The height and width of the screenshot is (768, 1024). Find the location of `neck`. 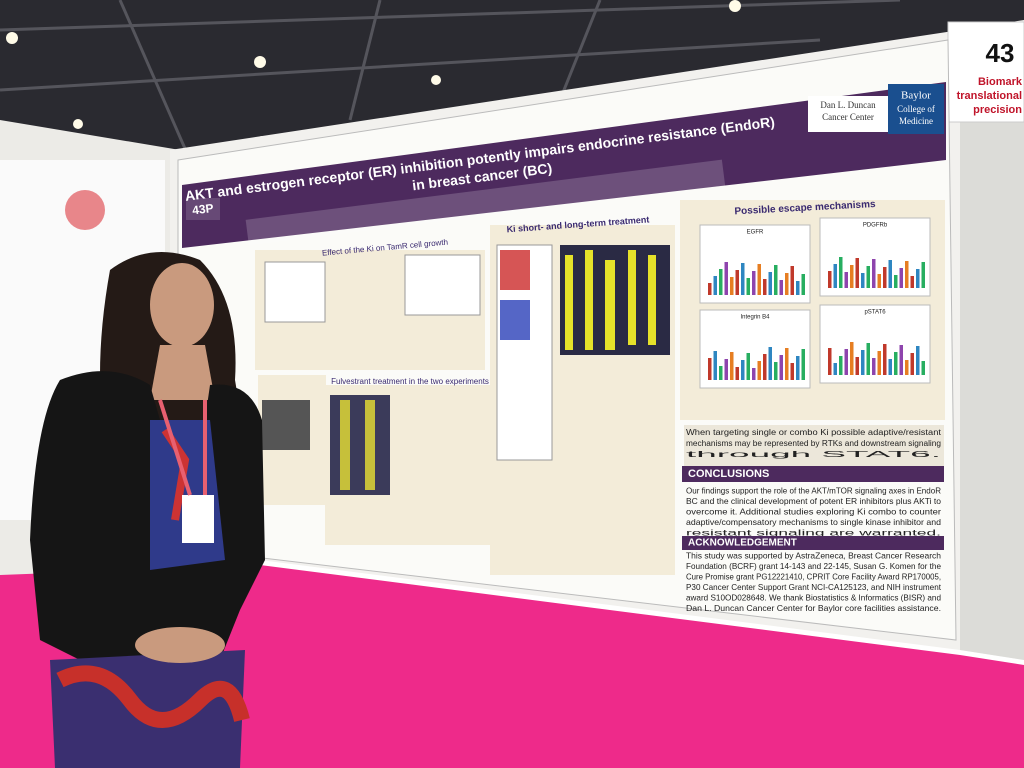

neck is located at coordinates (182, 372).